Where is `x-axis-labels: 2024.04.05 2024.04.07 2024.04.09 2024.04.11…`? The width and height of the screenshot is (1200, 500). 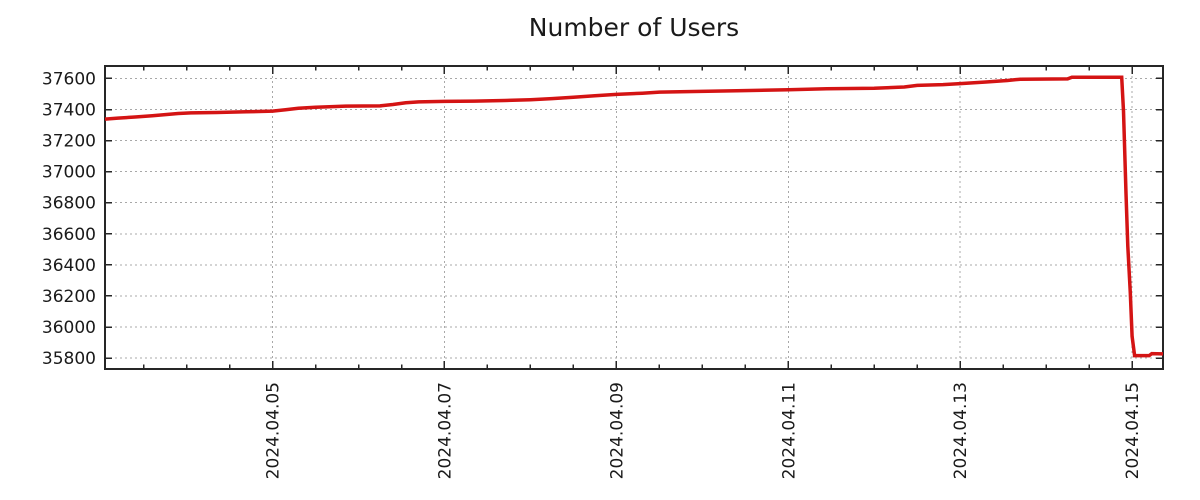 x-axis-labels: 2024.04.05 2024.04.07 2024.04.09 2024.04.11… is located at coordinates (703, 430).